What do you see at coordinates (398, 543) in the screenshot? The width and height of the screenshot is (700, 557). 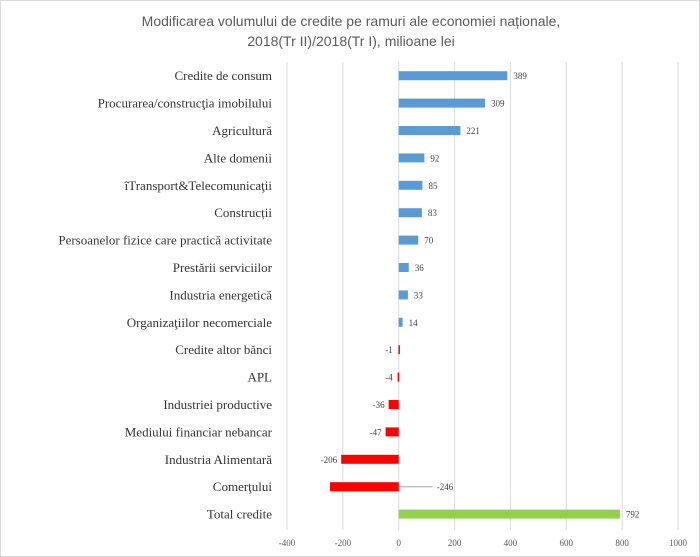 I see `x-tick-label: 0` at bounding box center [398, 543].